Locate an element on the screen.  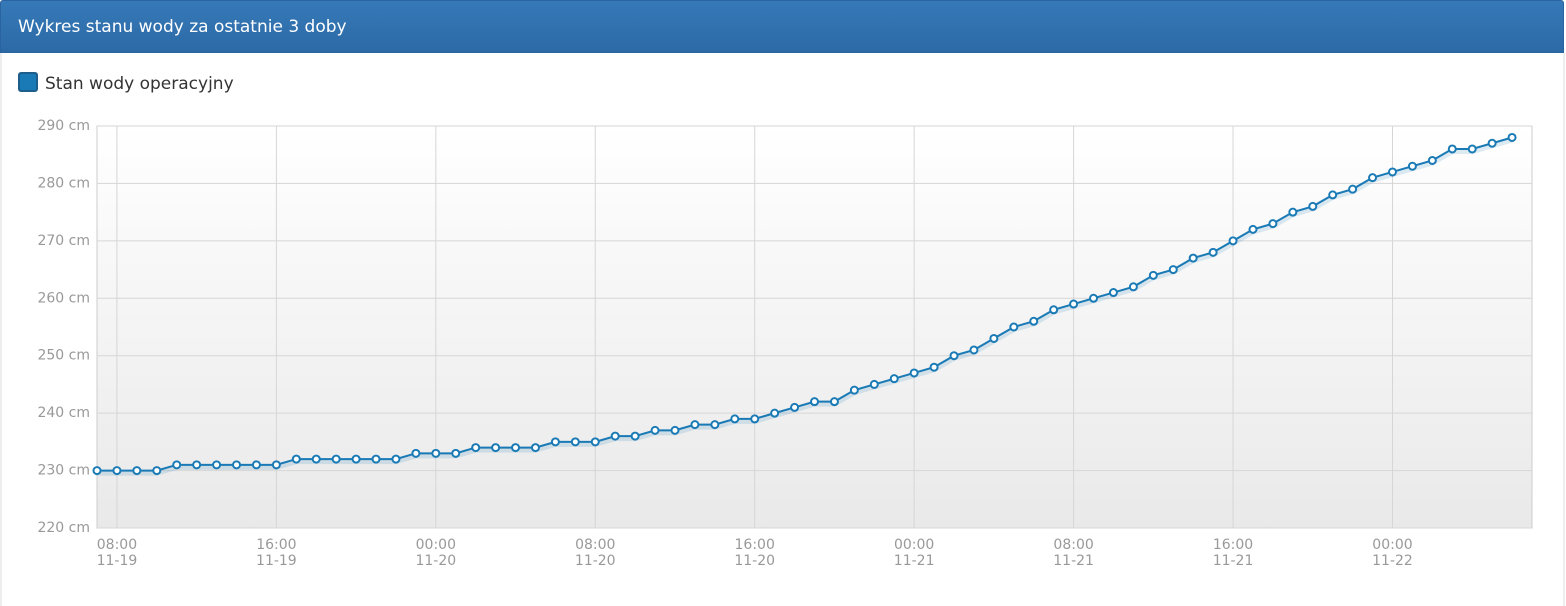
legend-label: Stan wody operacyjny is located at coordinates (139, 84).